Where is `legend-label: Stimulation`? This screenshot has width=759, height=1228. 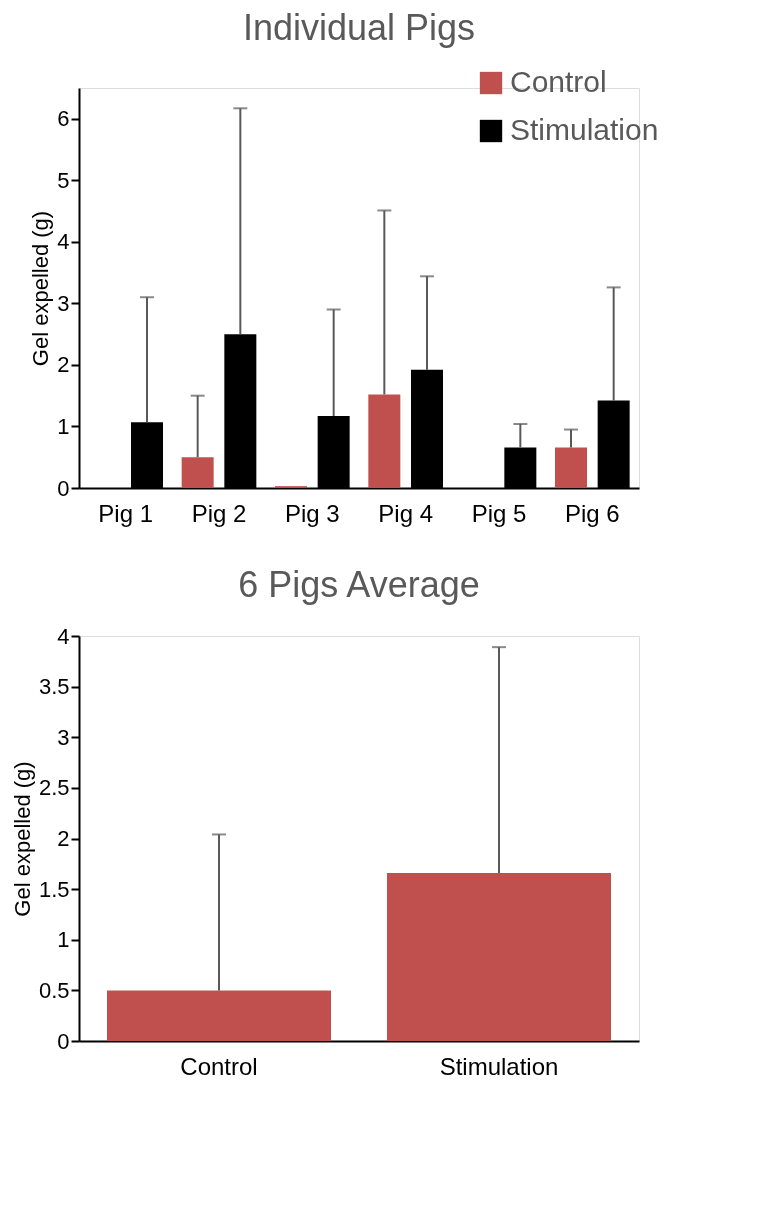 legend-label: Stimulation is located at coordinates (584, 129).